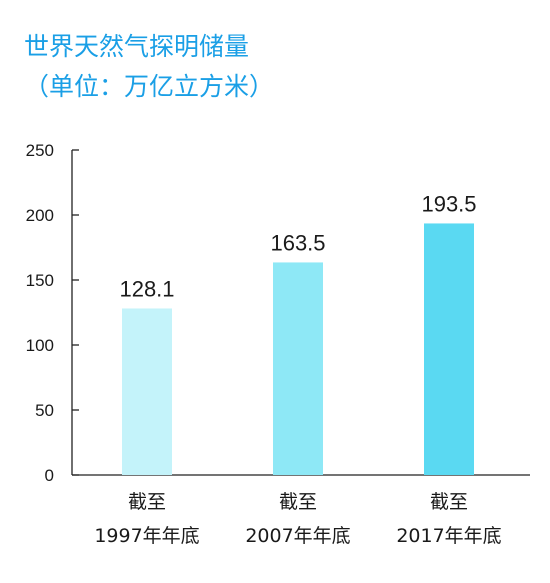  Describe the element at coordinates (297, 536) in the screenshot. I see `x-category-label-line2: 2007年年底` at that location.